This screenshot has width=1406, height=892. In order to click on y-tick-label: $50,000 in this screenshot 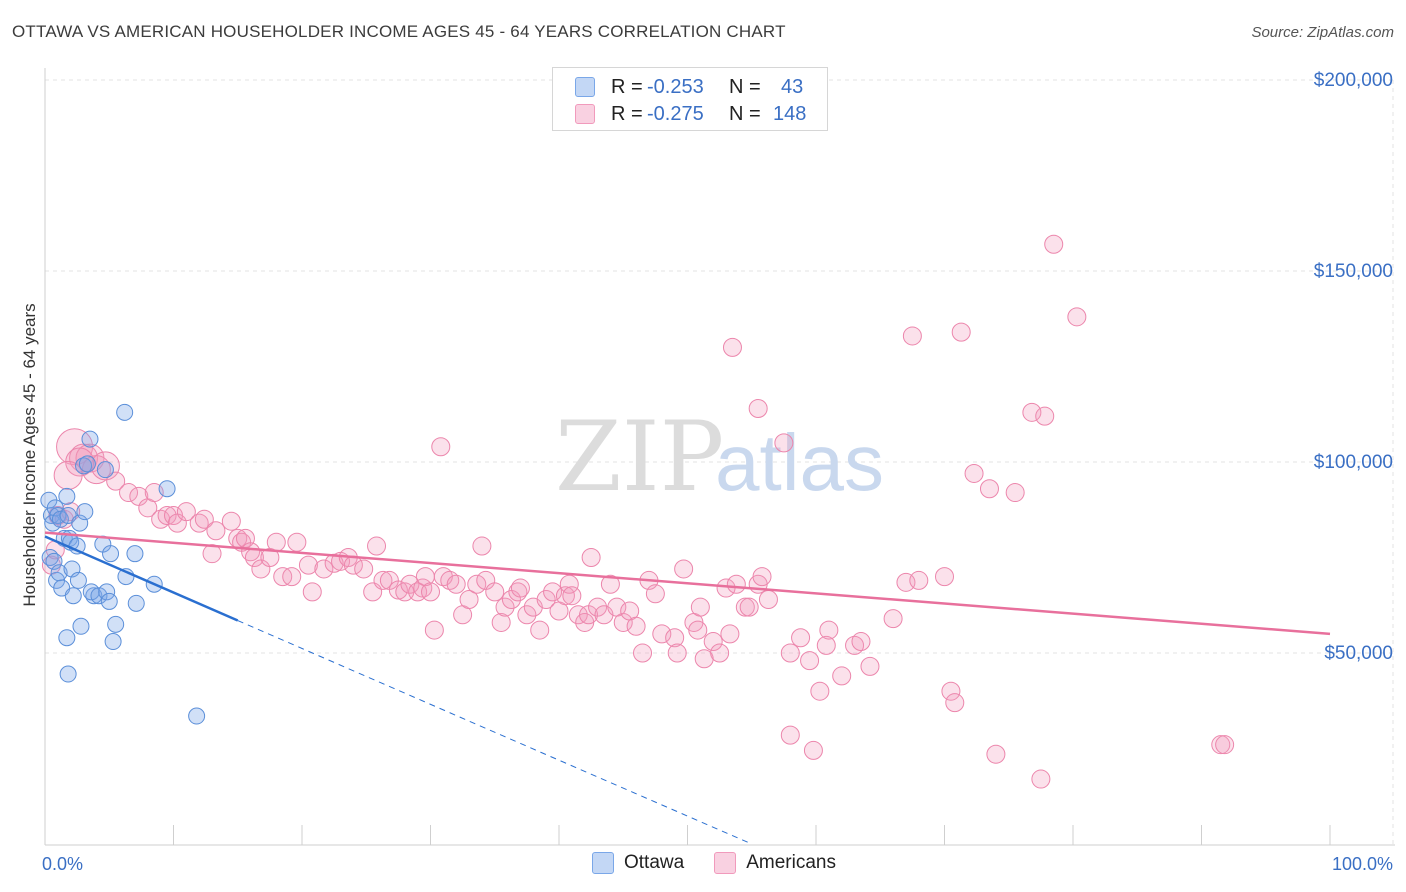, I will do `click(1358, 653)`.